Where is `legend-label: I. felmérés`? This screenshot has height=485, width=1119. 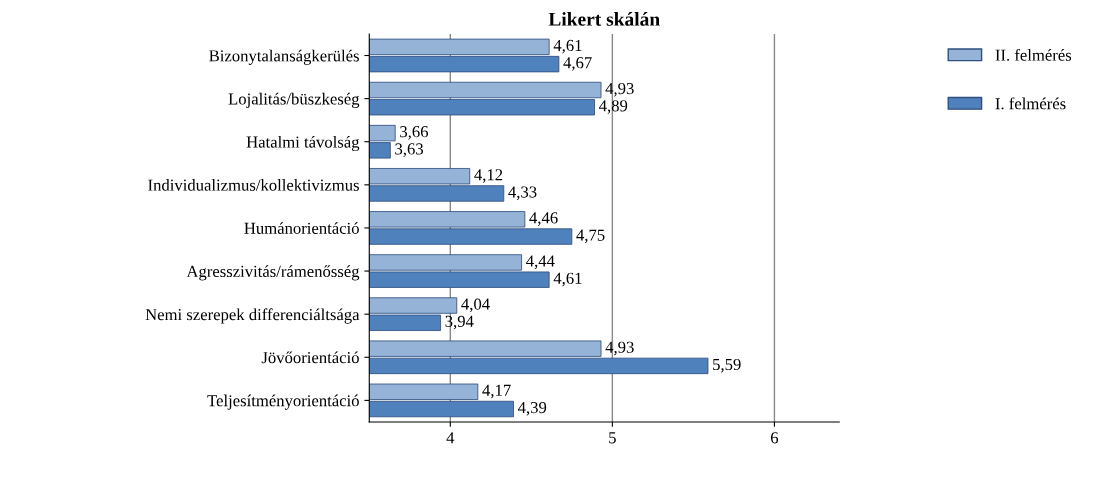
legend-label: I. felmérés is located at coordinates (1030, 103).